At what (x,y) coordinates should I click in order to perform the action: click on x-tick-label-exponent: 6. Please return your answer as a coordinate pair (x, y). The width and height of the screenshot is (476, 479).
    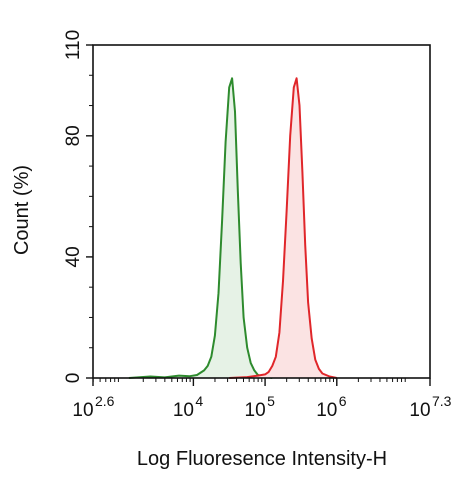
    Looking at the image, I should click on (343, 401).